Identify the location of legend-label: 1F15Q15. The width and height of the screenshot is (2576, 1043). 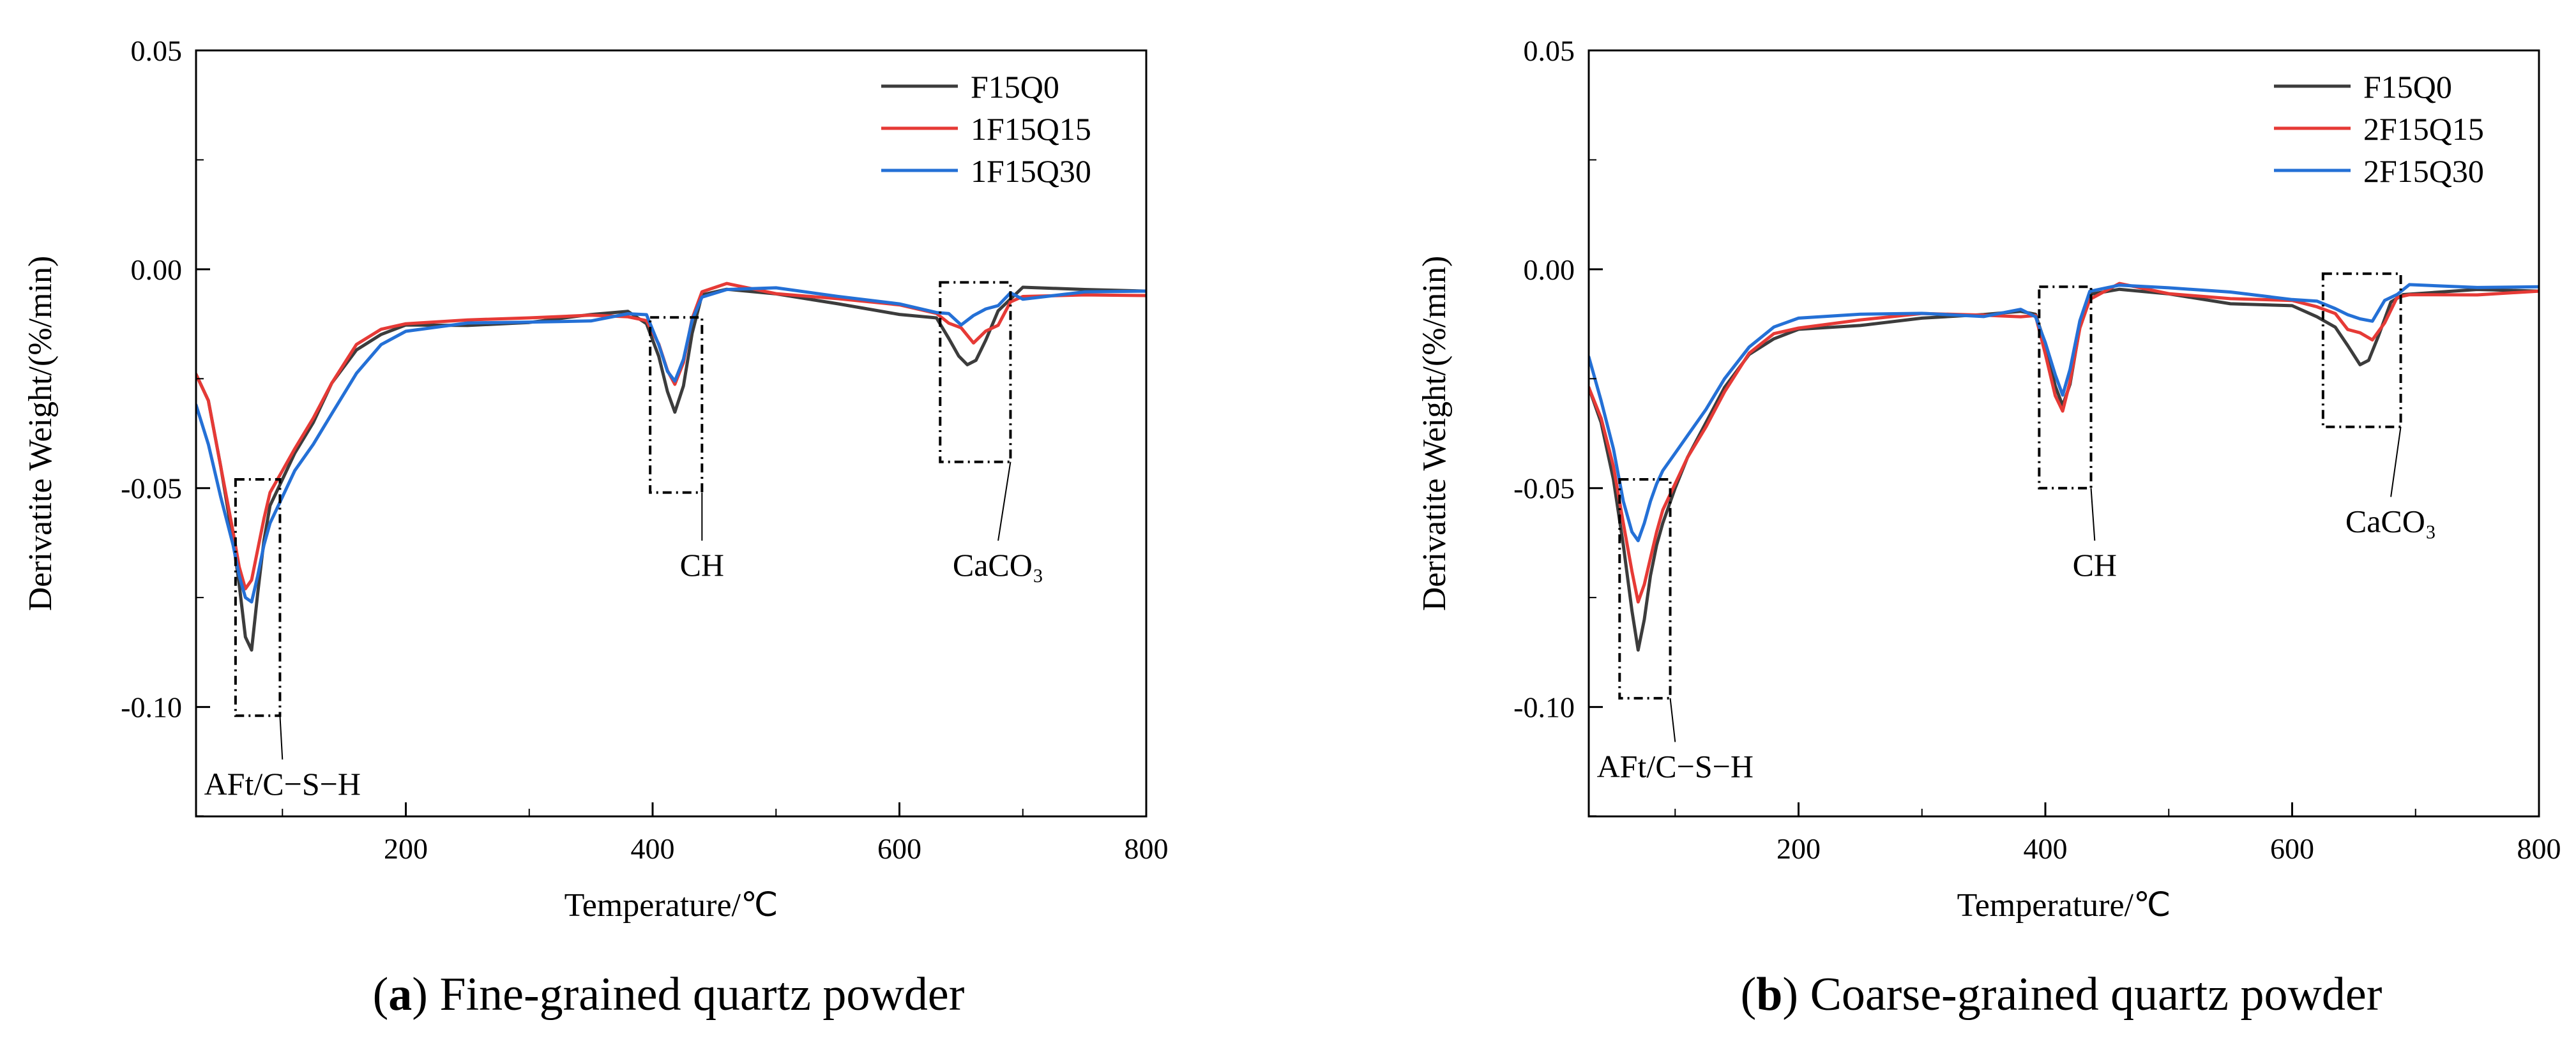
(1031, 129).